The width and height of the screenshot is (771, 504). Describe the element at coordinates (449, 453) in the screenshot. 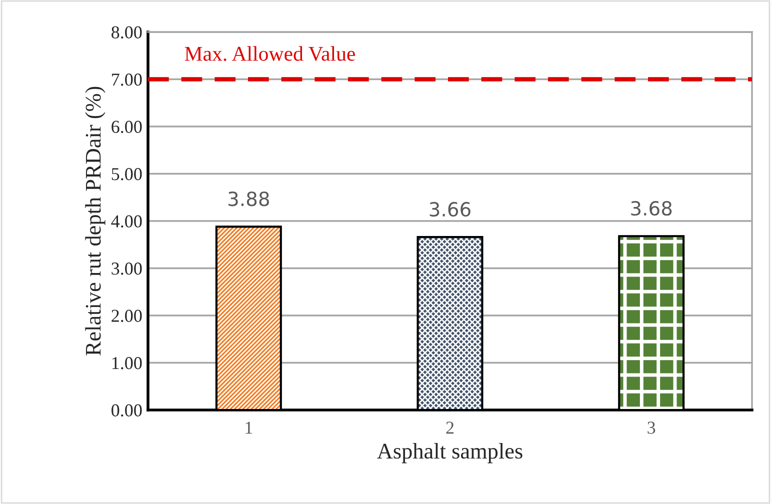

I see `x-axis-title: Asphalt samples` at that location.